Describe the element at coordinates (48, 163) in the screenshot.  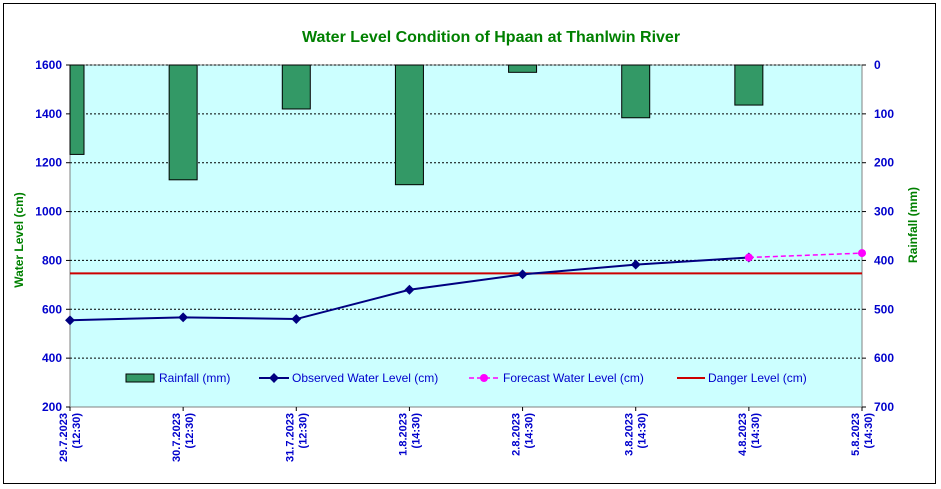
I see `y-left-tick-label: 1200` at that location.